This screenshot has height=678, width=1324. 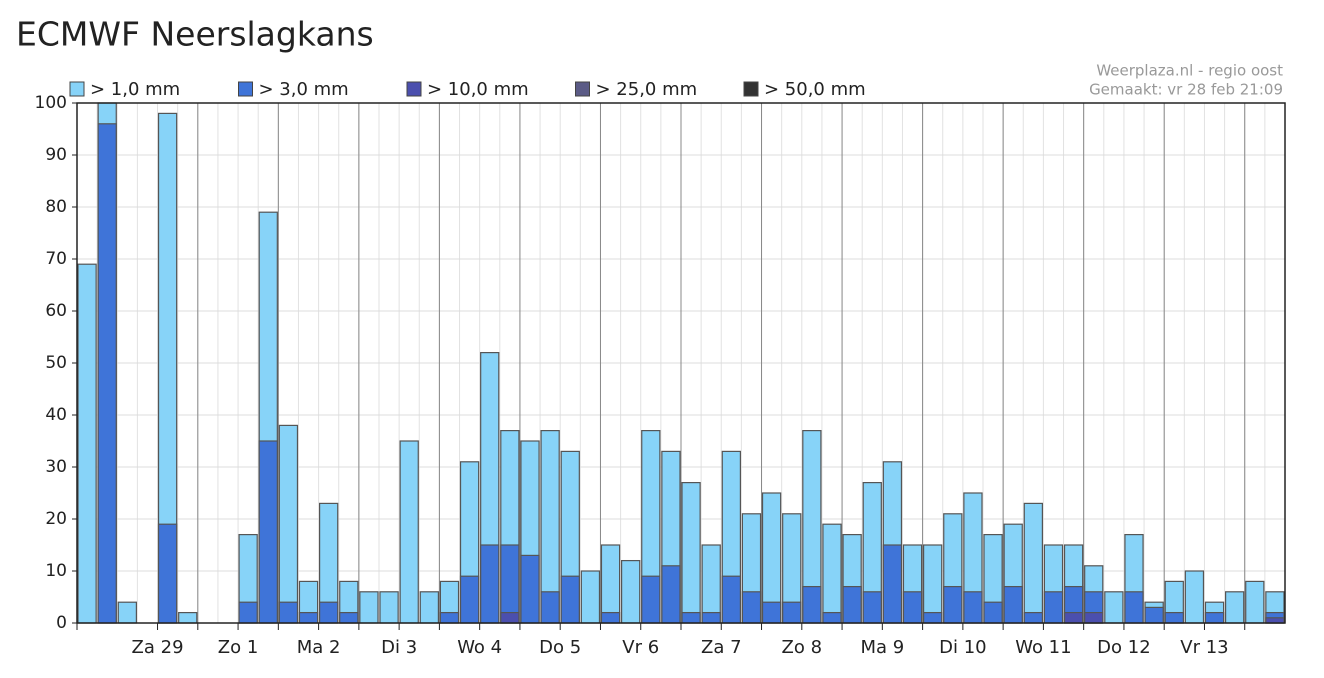 I want to click on x-tick-label: Zo 8, so click(x=802, y=647).